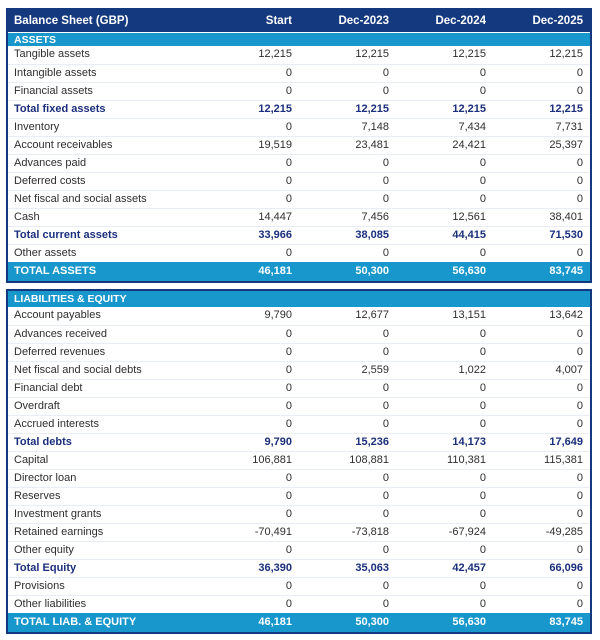  What do you see at coordinates (37, 406) in the screenshot?
I see `row-label: Overdraft` at bounding box center [37, 406].